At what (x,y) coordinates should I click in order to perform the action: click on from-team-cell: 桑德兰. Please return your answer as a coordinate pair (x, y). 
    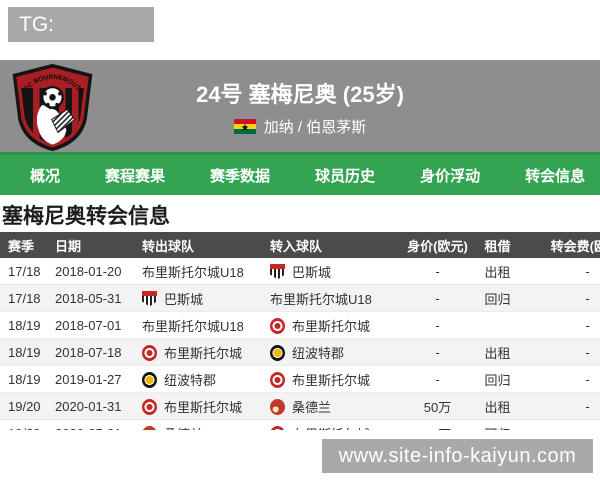
    Looking at the image, I should click on (202, 427).